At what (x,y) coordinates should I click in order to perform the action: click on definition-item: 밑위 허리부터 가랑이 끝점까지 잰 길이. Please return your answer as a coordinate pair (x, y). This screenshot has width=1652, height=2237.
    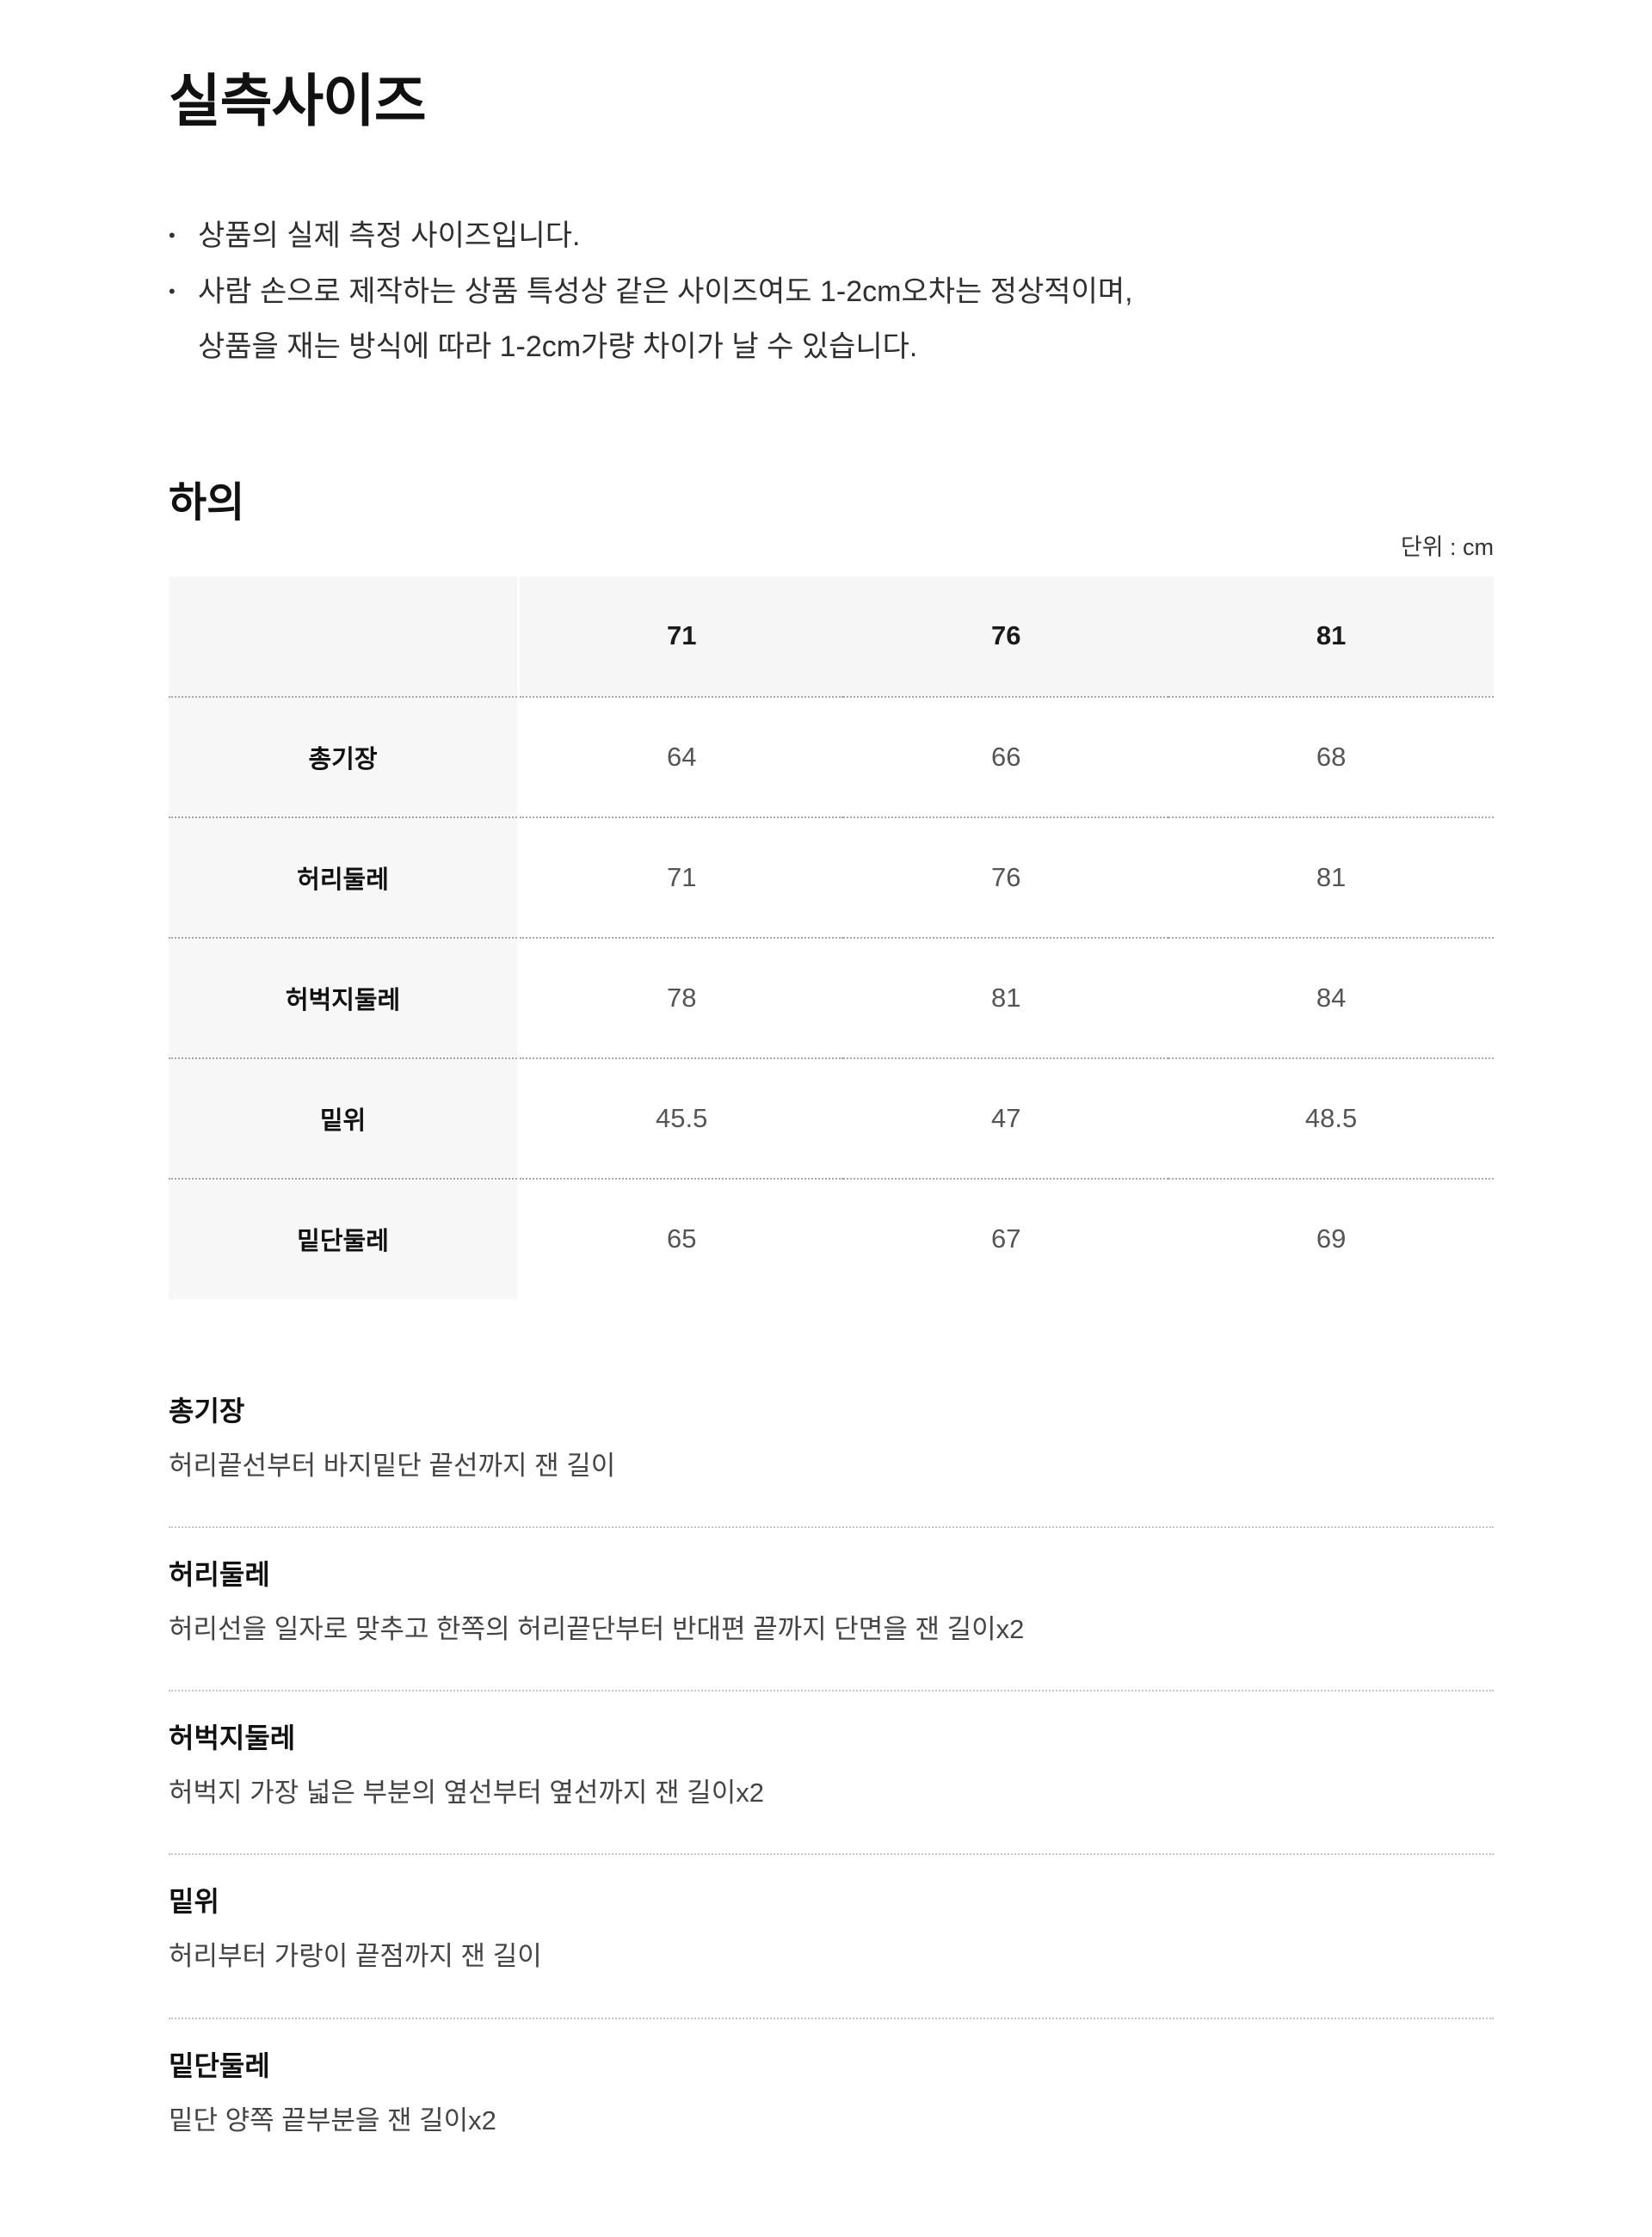
    Looking at the image, I should click on (831, 1937).